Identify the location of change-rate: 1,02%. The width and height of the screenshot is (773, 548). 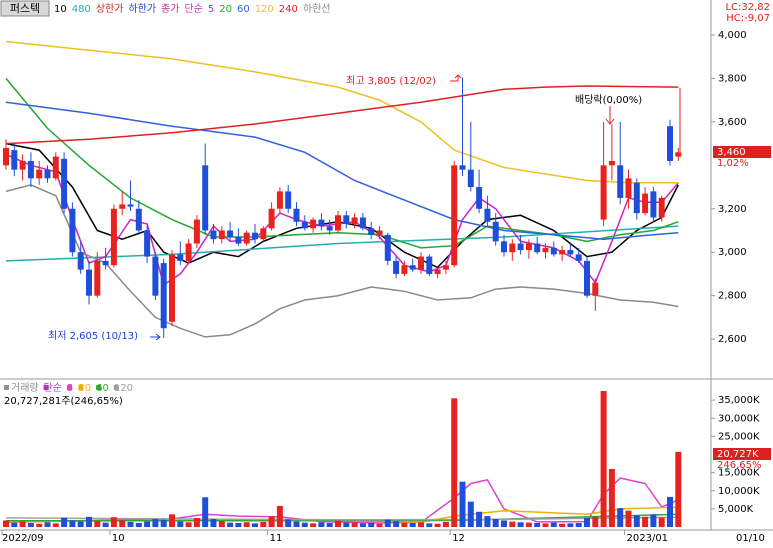
(733, 163).